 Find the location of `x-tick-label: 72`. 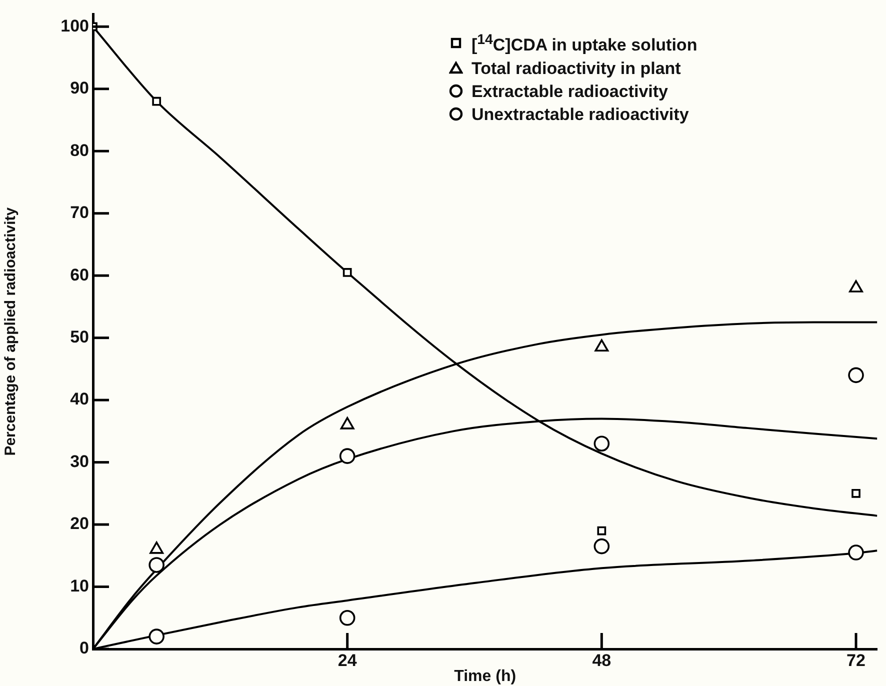

x-tick-label: 72 is located at coordinates (856, 660).